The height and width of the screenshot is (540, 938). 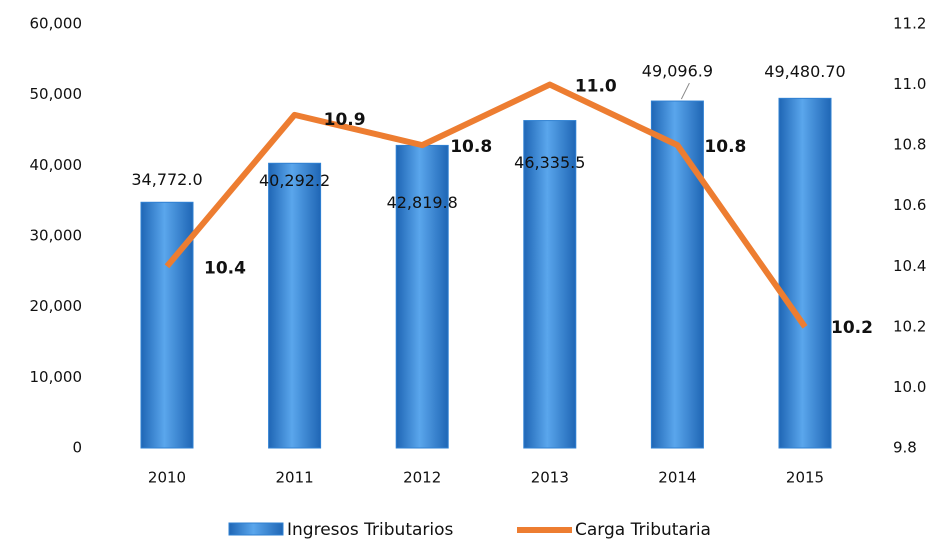 I want to click on y2-tick-label: 11.2, so click(x=909, y=24).